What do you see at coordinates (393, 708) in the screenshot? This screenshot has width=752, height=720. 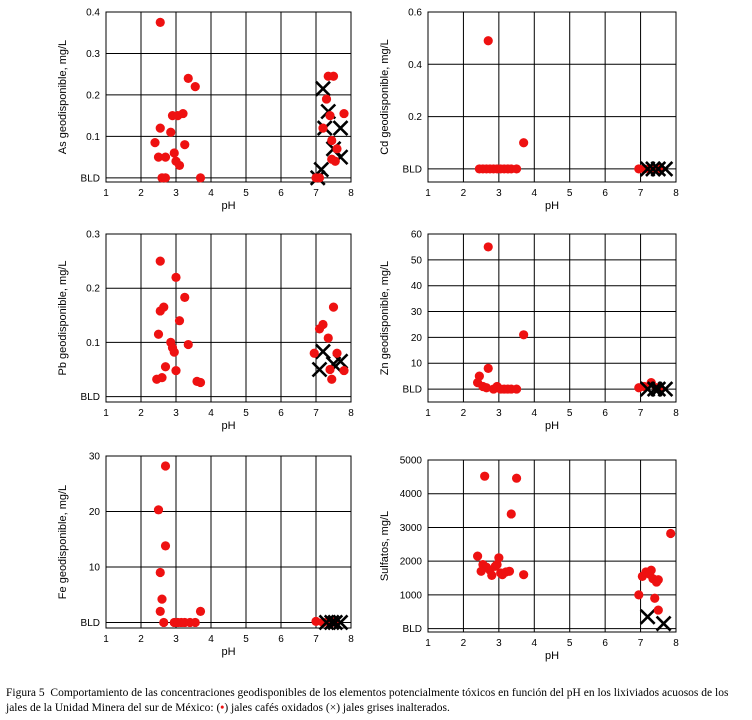 I see `caption-end: ) jales grises inalterados.` at bounding box center [393, 708].